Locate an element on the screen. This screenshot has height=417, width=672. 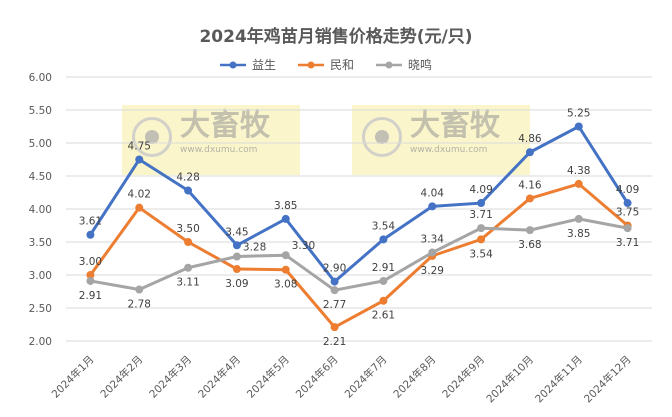
data-label: 3.28 is located at coordinates (254, 248).